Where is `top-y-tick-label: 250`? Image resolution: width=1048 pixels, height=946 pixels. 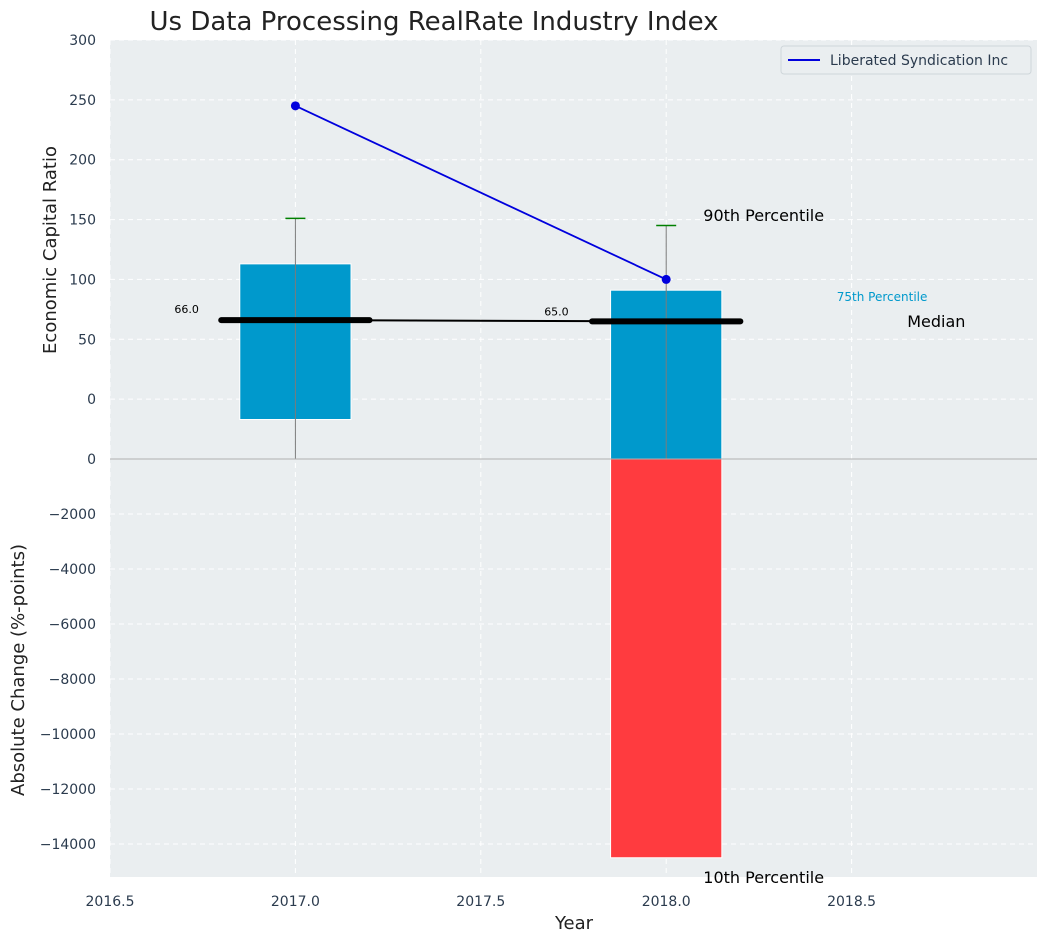 top-y-tick-label: 250 is located at coordinates (82, 101).